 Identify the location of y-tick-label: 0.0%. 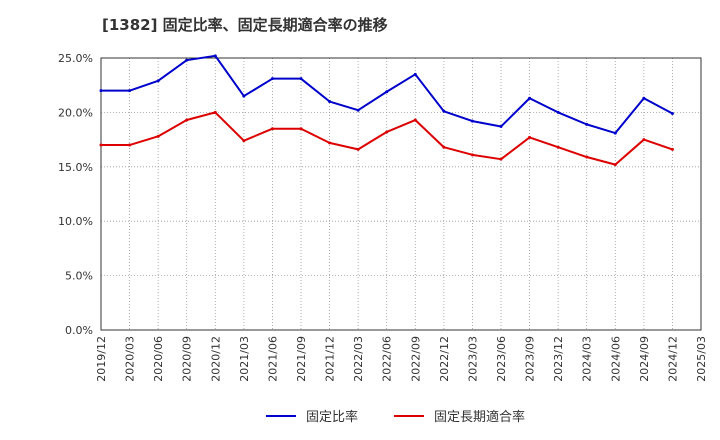
(79, 330).